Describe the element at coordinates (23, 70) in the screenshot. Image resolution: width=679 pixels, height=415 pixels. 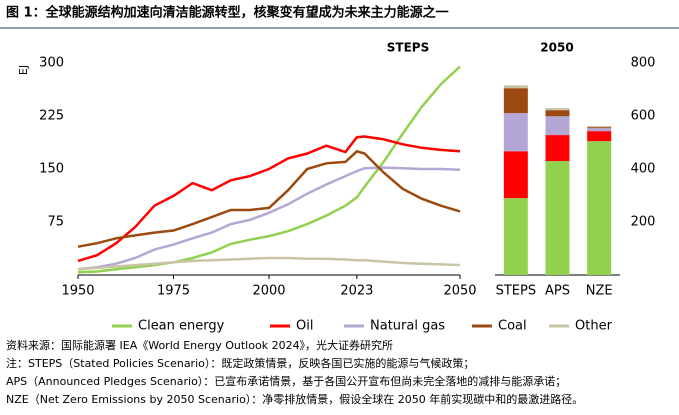
I see `y-axis-label: EJ` at that location.